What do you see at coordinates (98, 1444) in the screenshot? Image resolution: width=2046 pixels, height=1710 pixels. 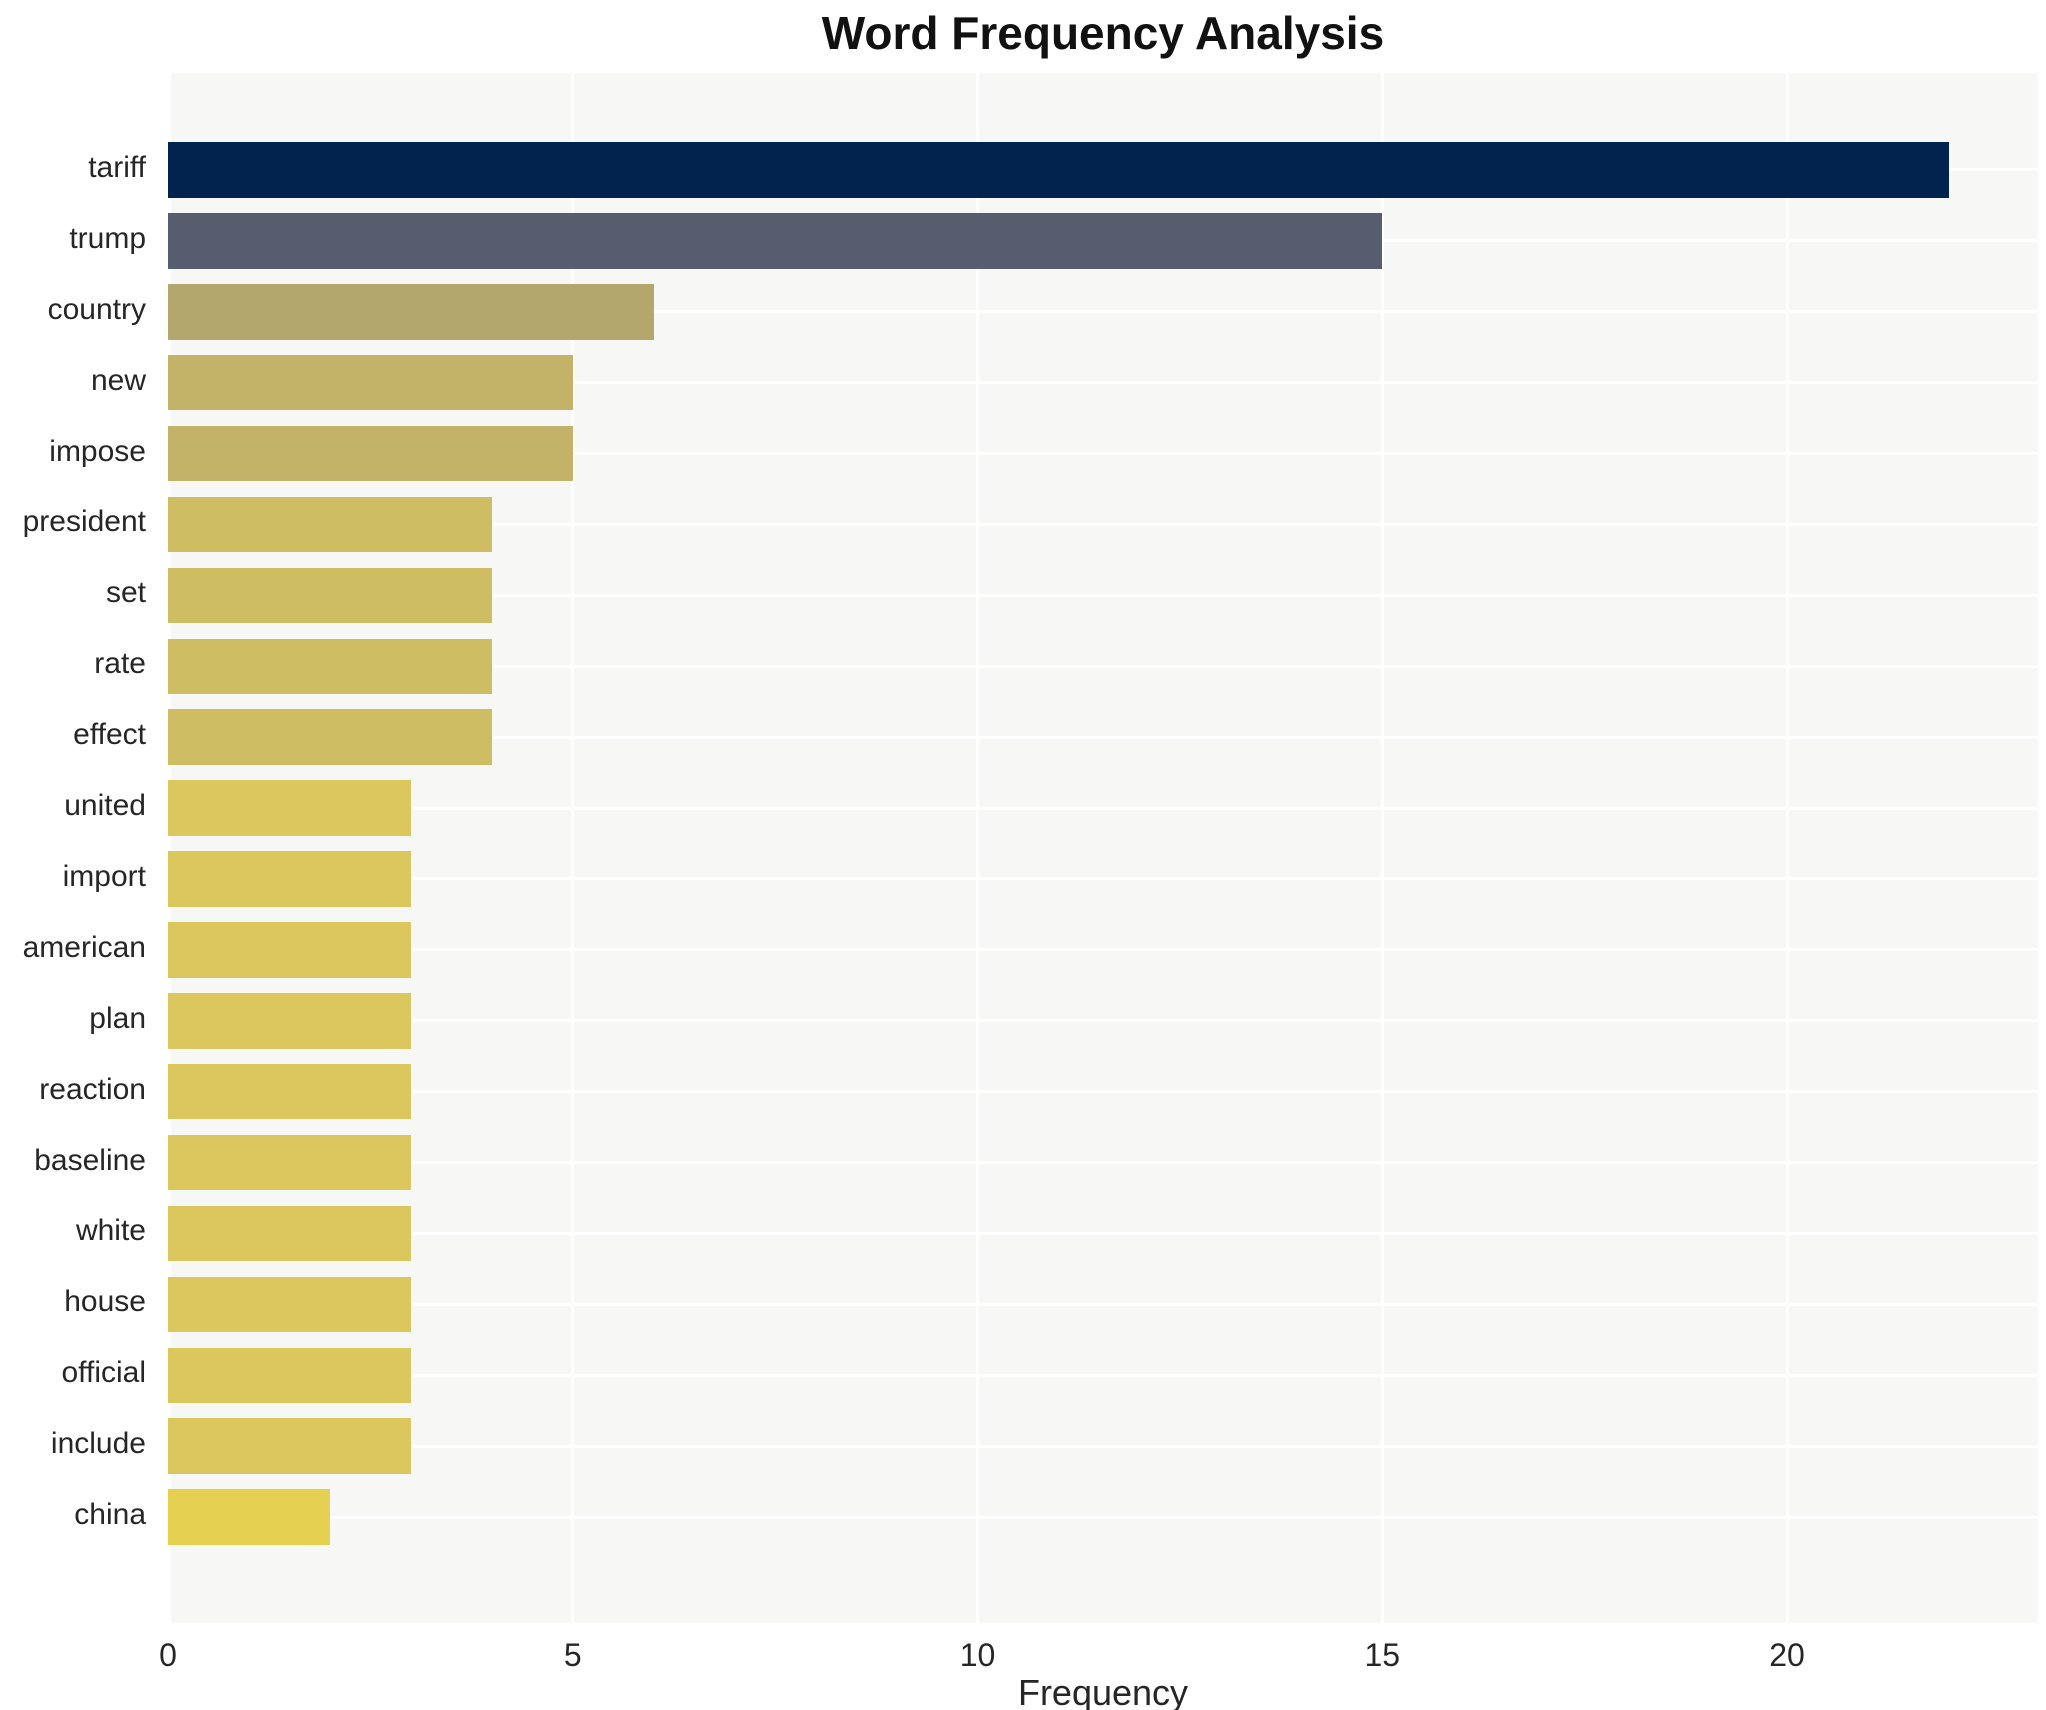 I see `y-tick-label-include: include` at bounding box center [98, 1444].